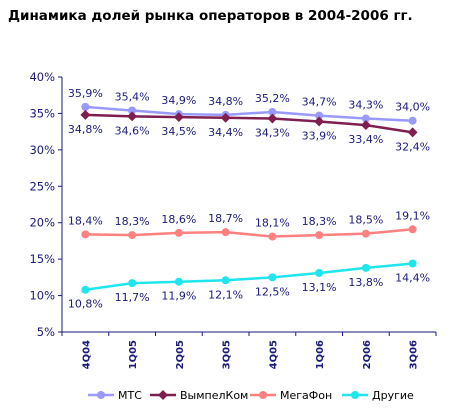  Describe the element at coordinates (42, 77) in the screenshot. I see `y-tick-label: 40%` at that location.